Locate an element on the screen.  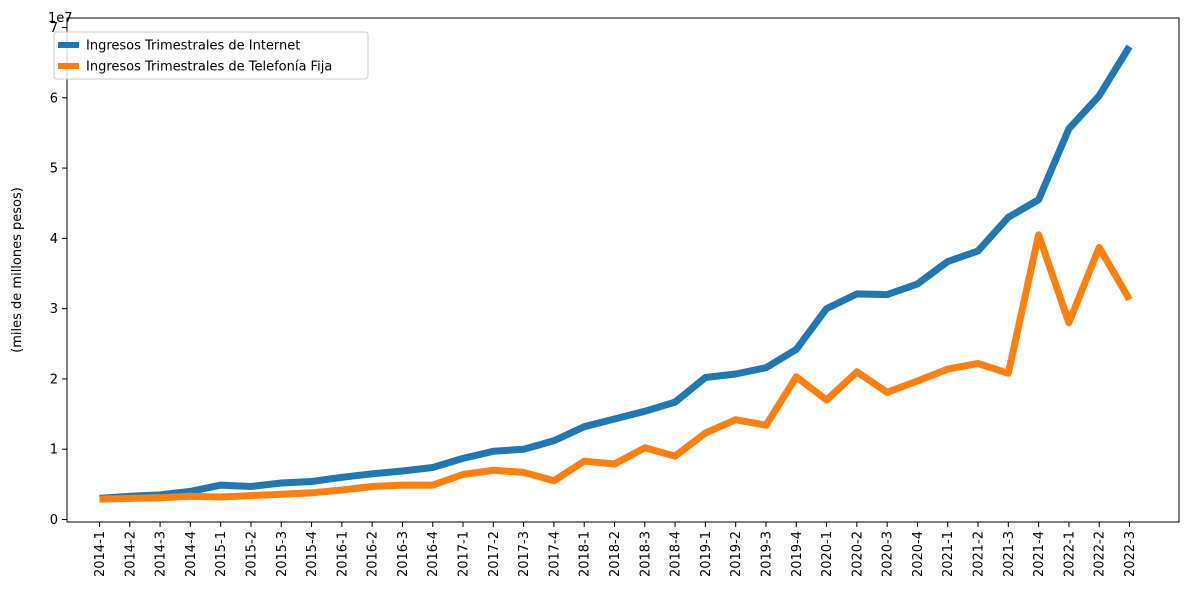
x-tick-label: 2019-3 is located at coordinates (766, 554).